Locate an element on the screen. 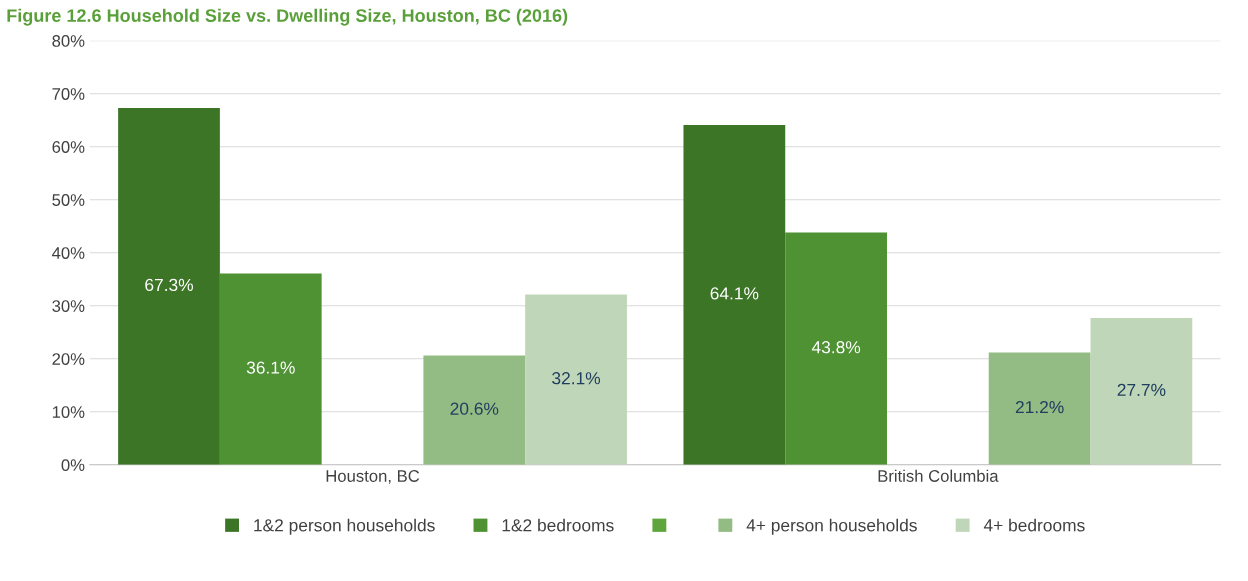  x-tick-label: Houston, BC is located at coordinates (373, 477).